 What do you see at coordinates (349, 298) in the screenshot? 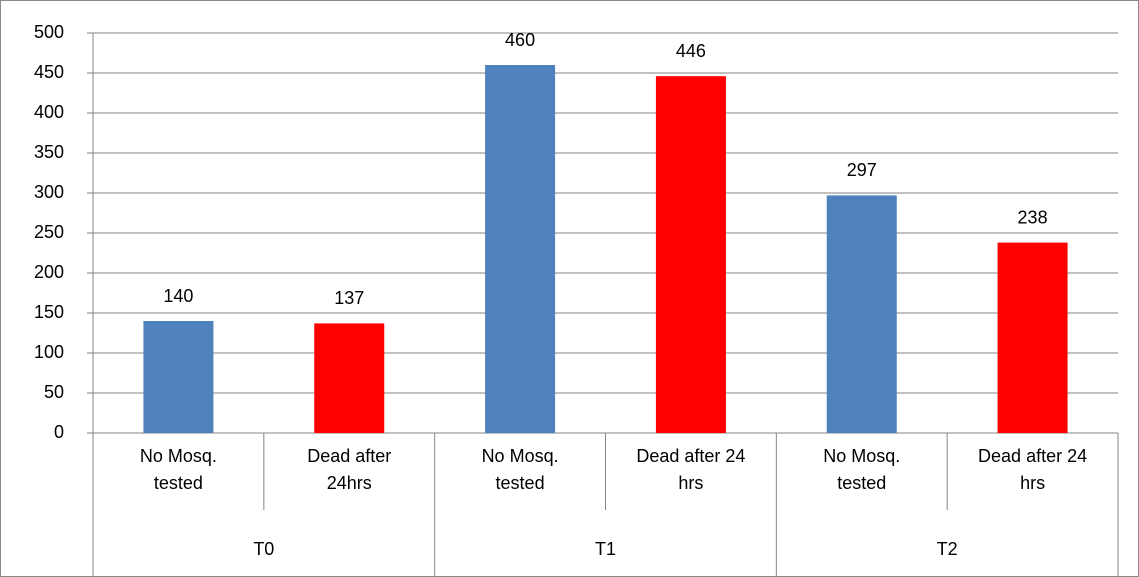
I see `data-label: 137` at bounding box center [349, 298].